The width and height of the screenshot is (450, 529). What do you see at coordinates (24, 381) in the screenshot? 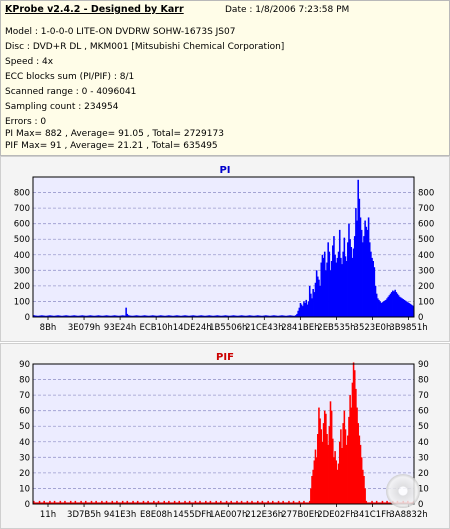
I see `pif-ytick-left: 80` at bounding box center [24, 381].